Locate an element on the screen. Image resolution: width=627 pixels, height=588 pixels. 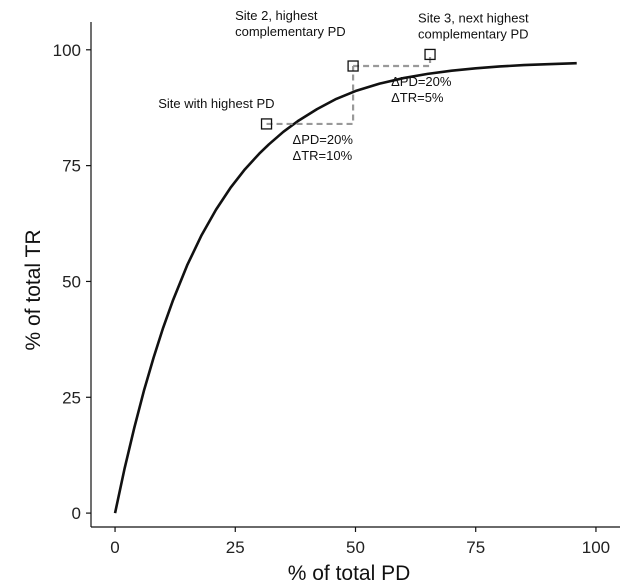
site-2-label: Site 2, highest complementary PD is located at coordinates (290, 23).